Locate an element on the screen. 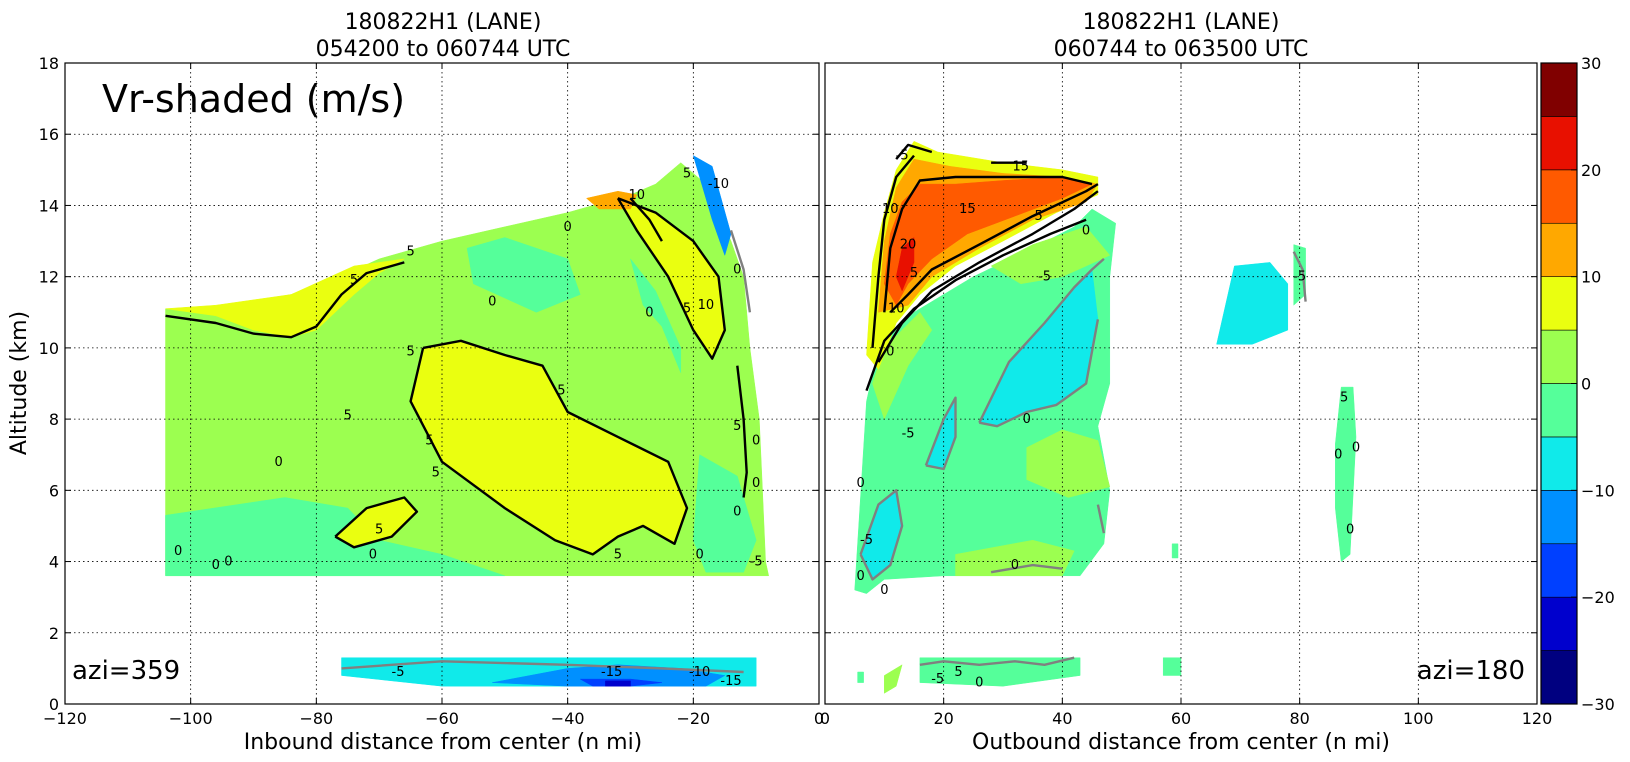 Image resolution: width=1630 pixels, height=762 pixels. colorbar-tick-label: 30 is located at coordinates (1591, 63).